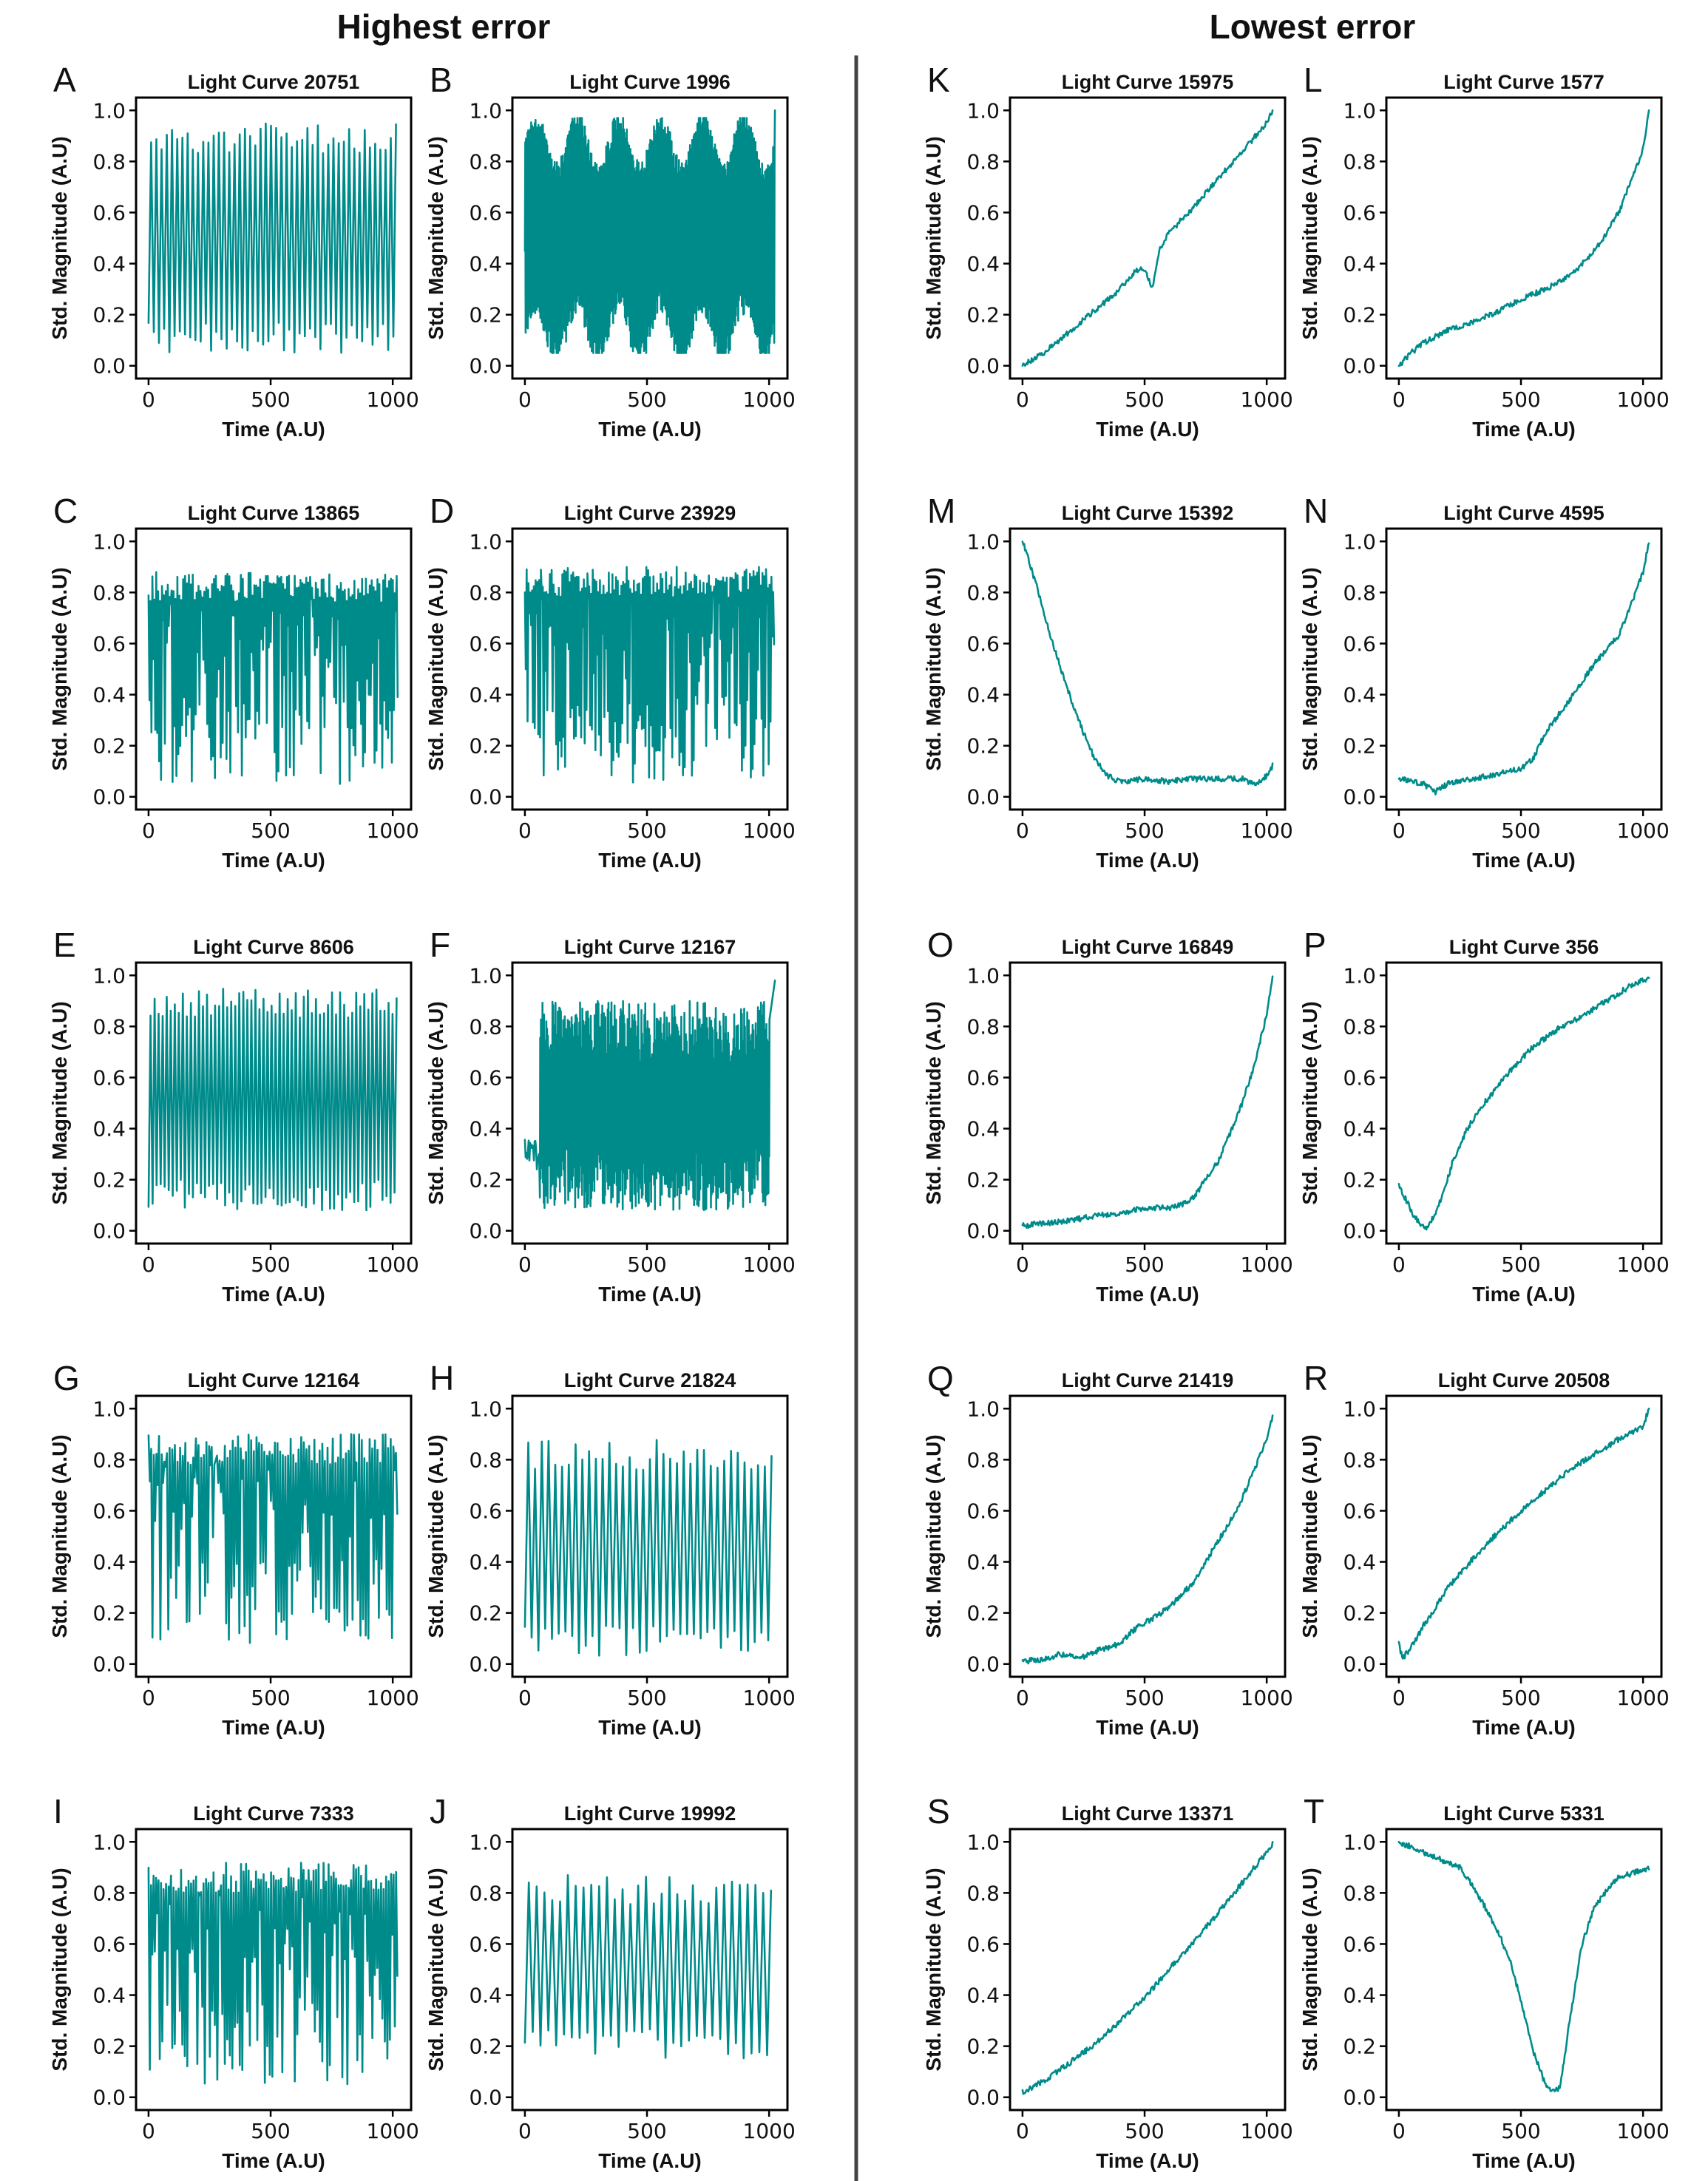 The image size is (1708, 2181). What do you see at coordinates (1524, 1380) in the screenshot?
I see `panel-title: Light Curve 20508` at bounding box center [1524, 1380].